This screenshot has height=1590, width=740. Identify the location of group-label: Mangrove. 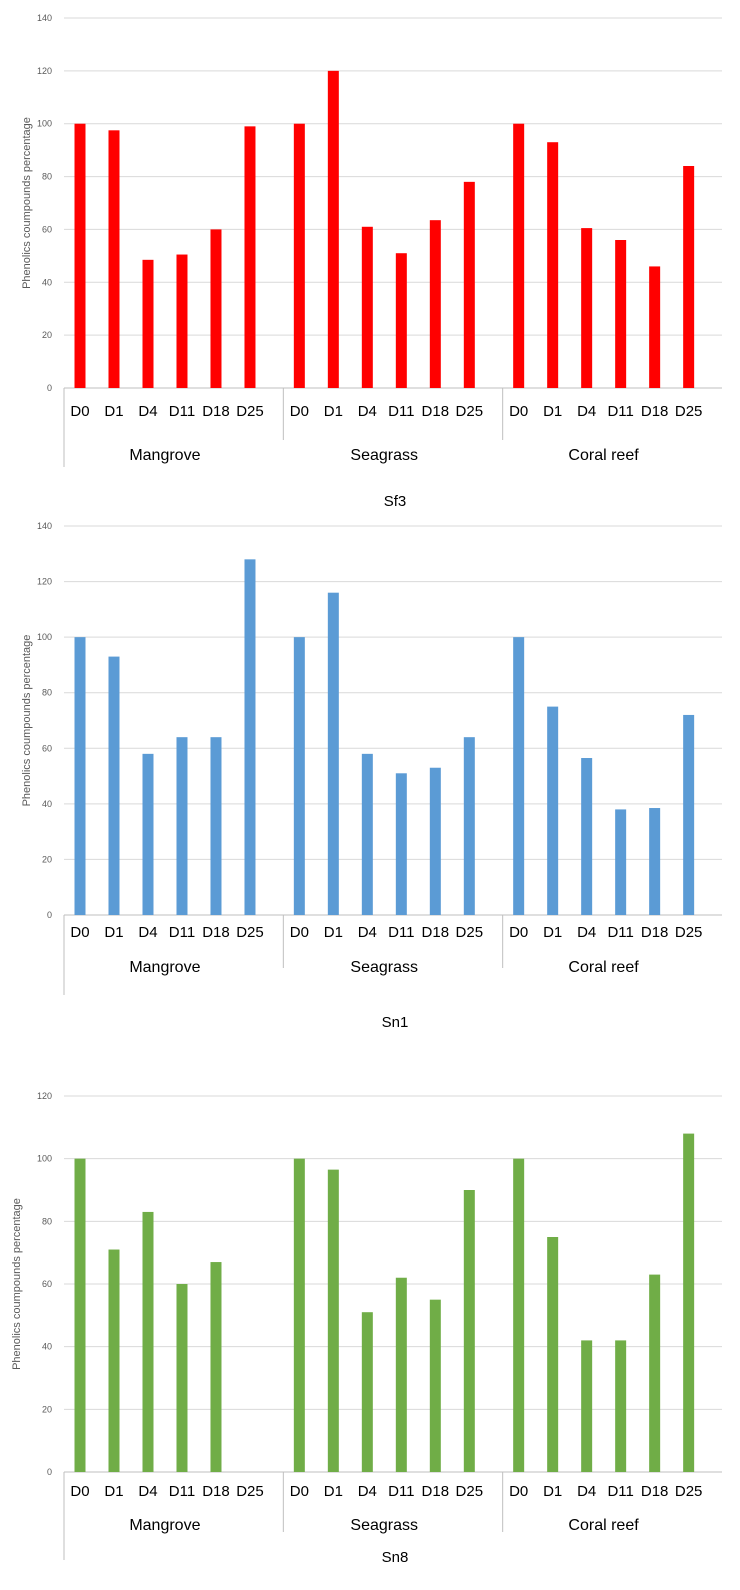
(164, 967).